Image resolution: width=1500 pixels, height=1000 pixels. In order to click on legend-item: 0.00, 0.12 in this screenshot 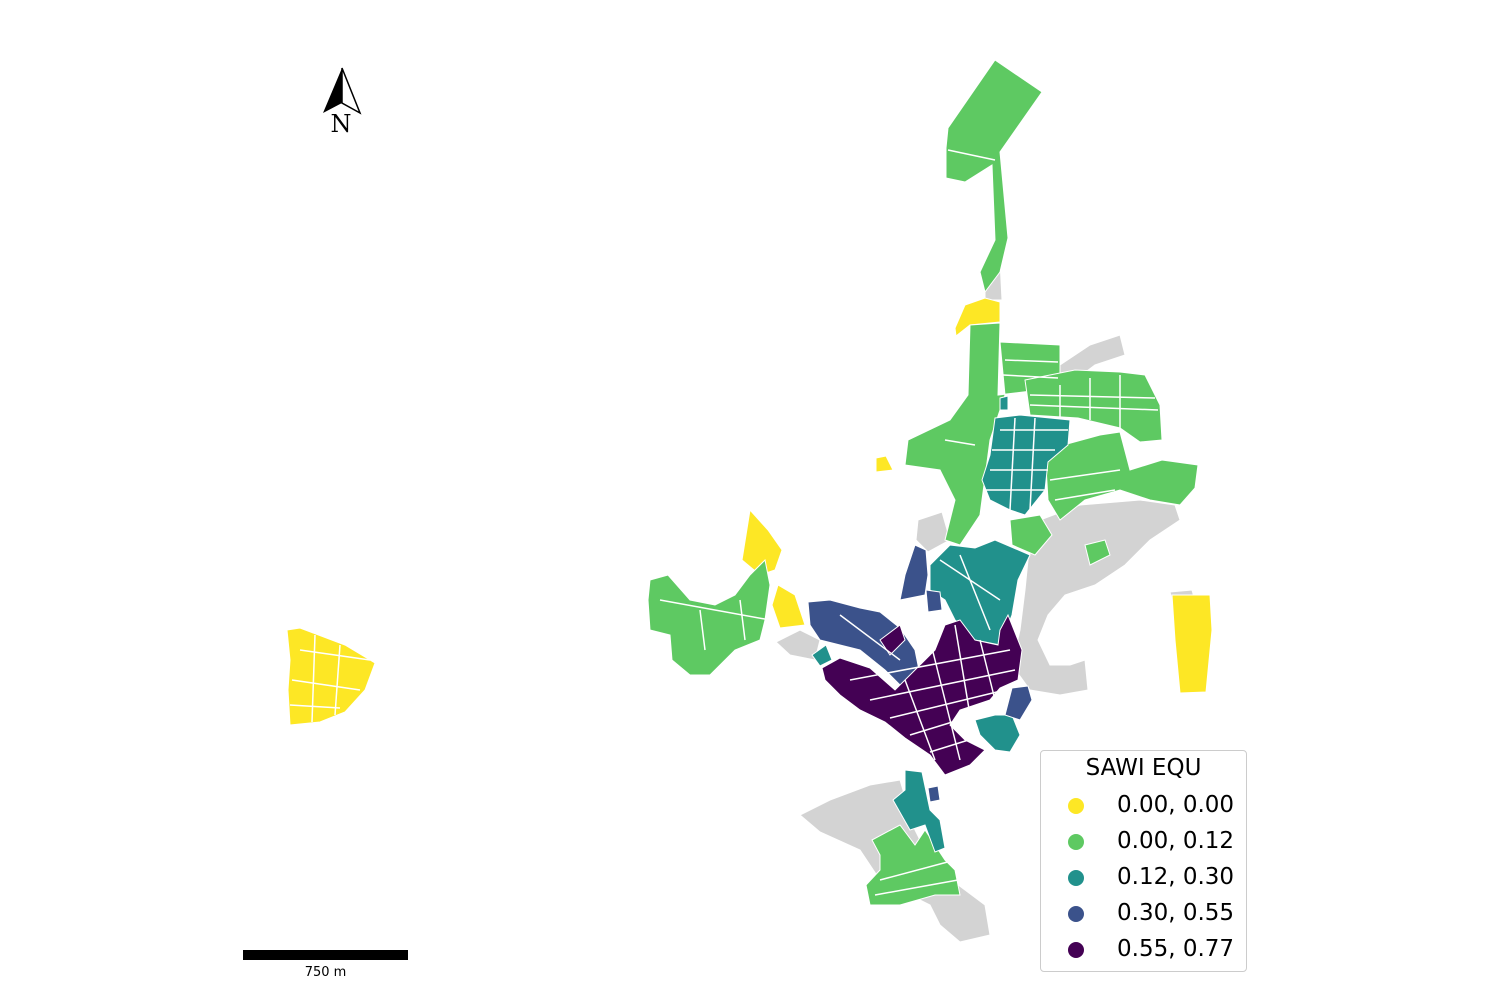, I will do `click(1143, 842)`.